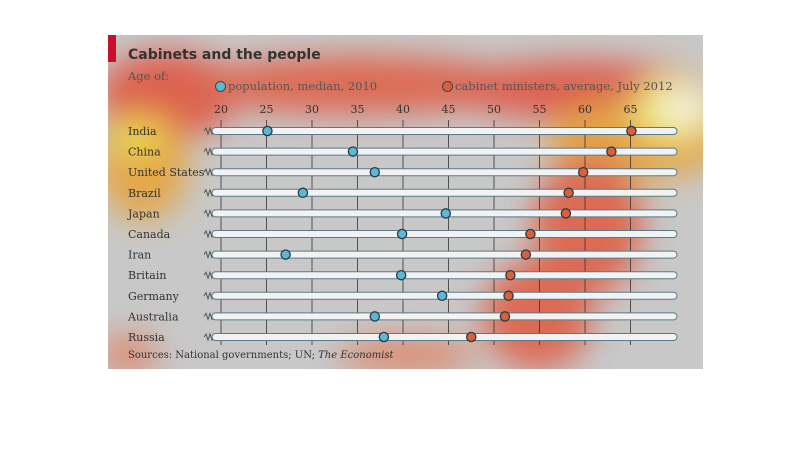  What do you see at coordinates (220, 86) in the screenshot?
I see `legend-marker-population` at bounding box center [220, 86].